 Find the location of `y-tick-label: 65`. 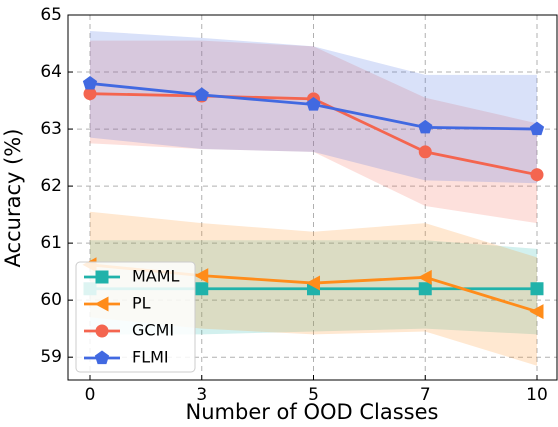

y-tick-label: 65 is located at coordinates (51, 15).